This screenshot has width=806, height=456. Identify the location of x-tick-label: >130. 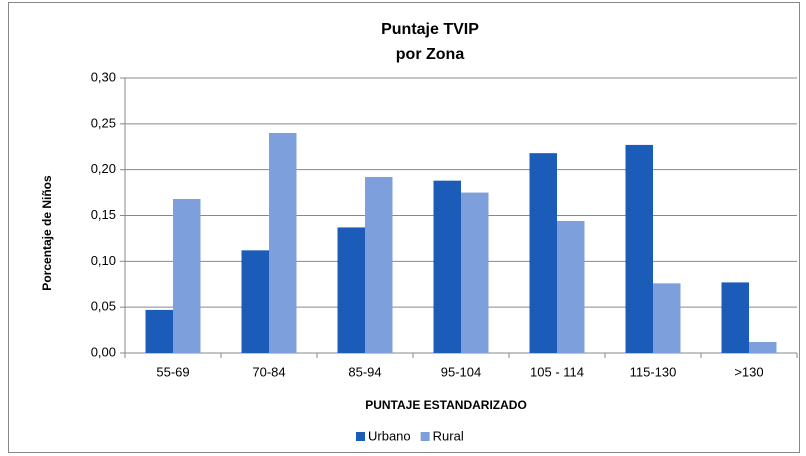
(748, 371).